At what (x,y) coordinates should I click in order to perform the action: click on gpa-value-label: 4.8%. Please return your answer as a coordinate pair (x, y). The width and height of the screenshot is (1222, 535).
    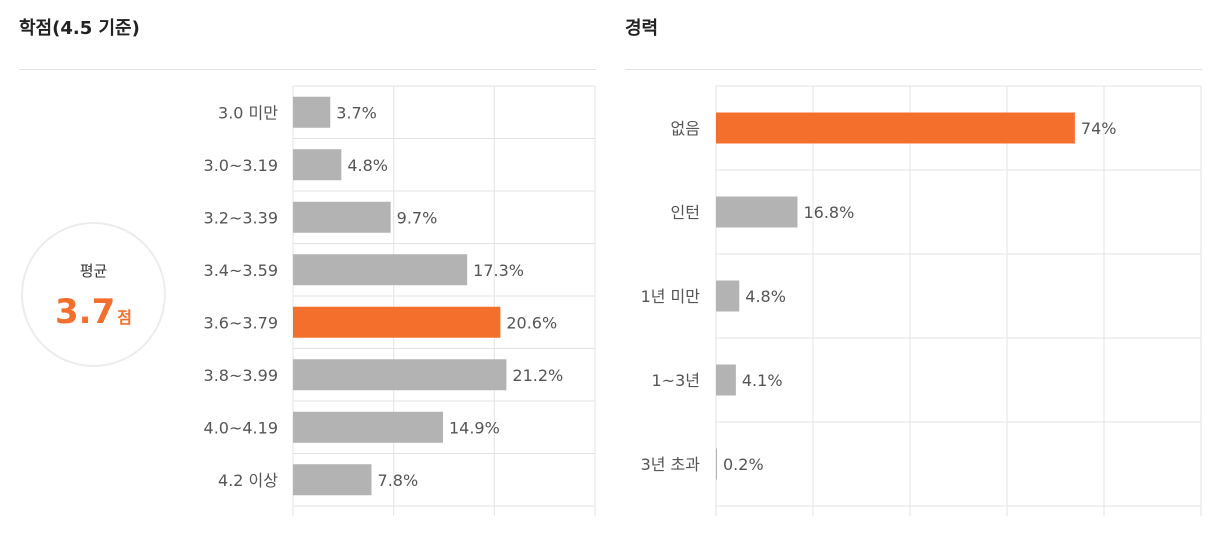
    Looking at the image, I should click on (367, 165).